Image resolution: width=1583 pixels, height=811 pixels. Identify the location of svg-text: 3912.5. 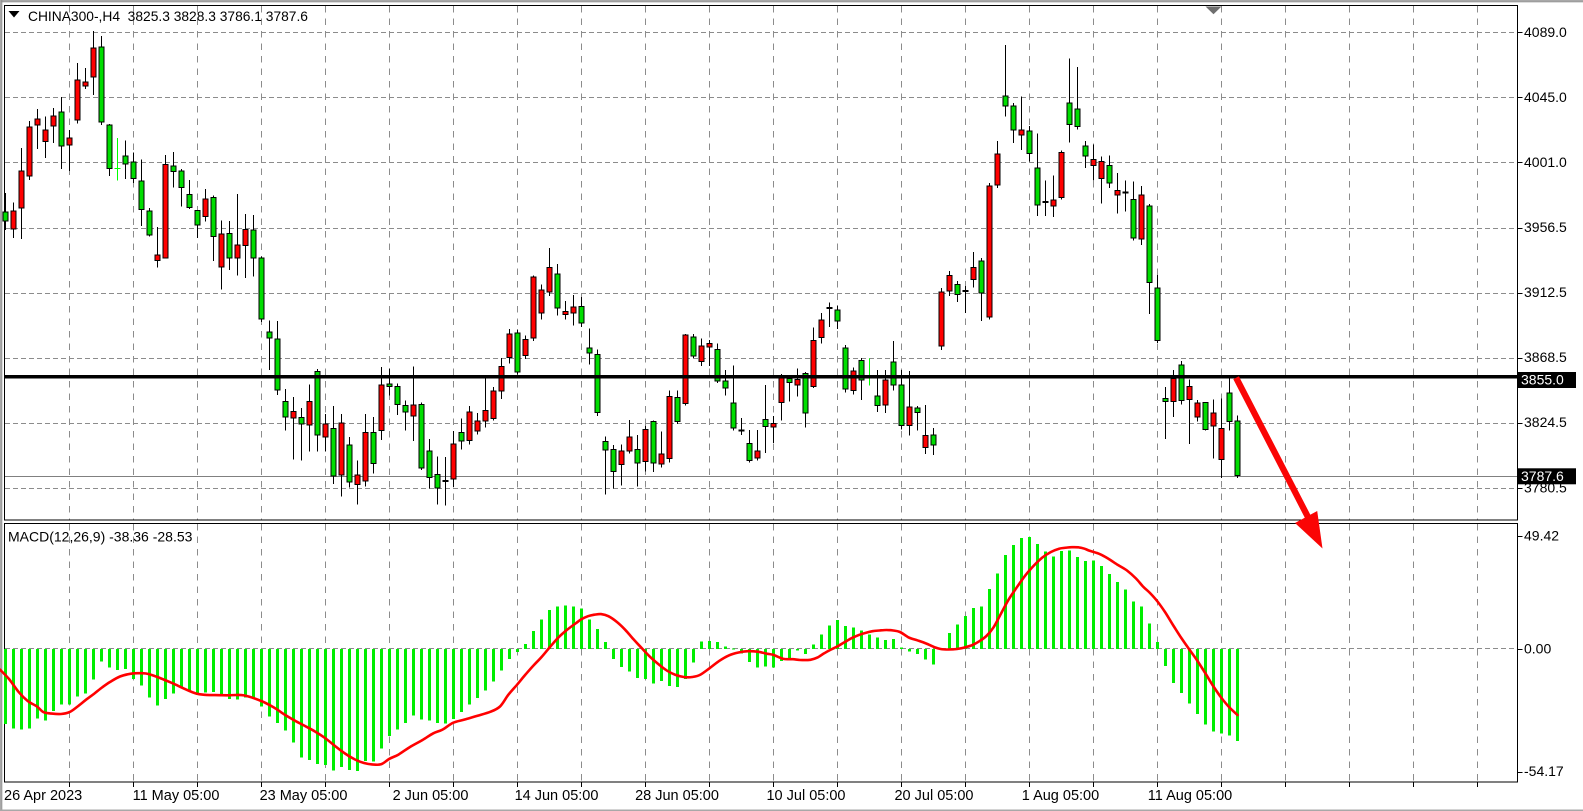
(1545, 292).